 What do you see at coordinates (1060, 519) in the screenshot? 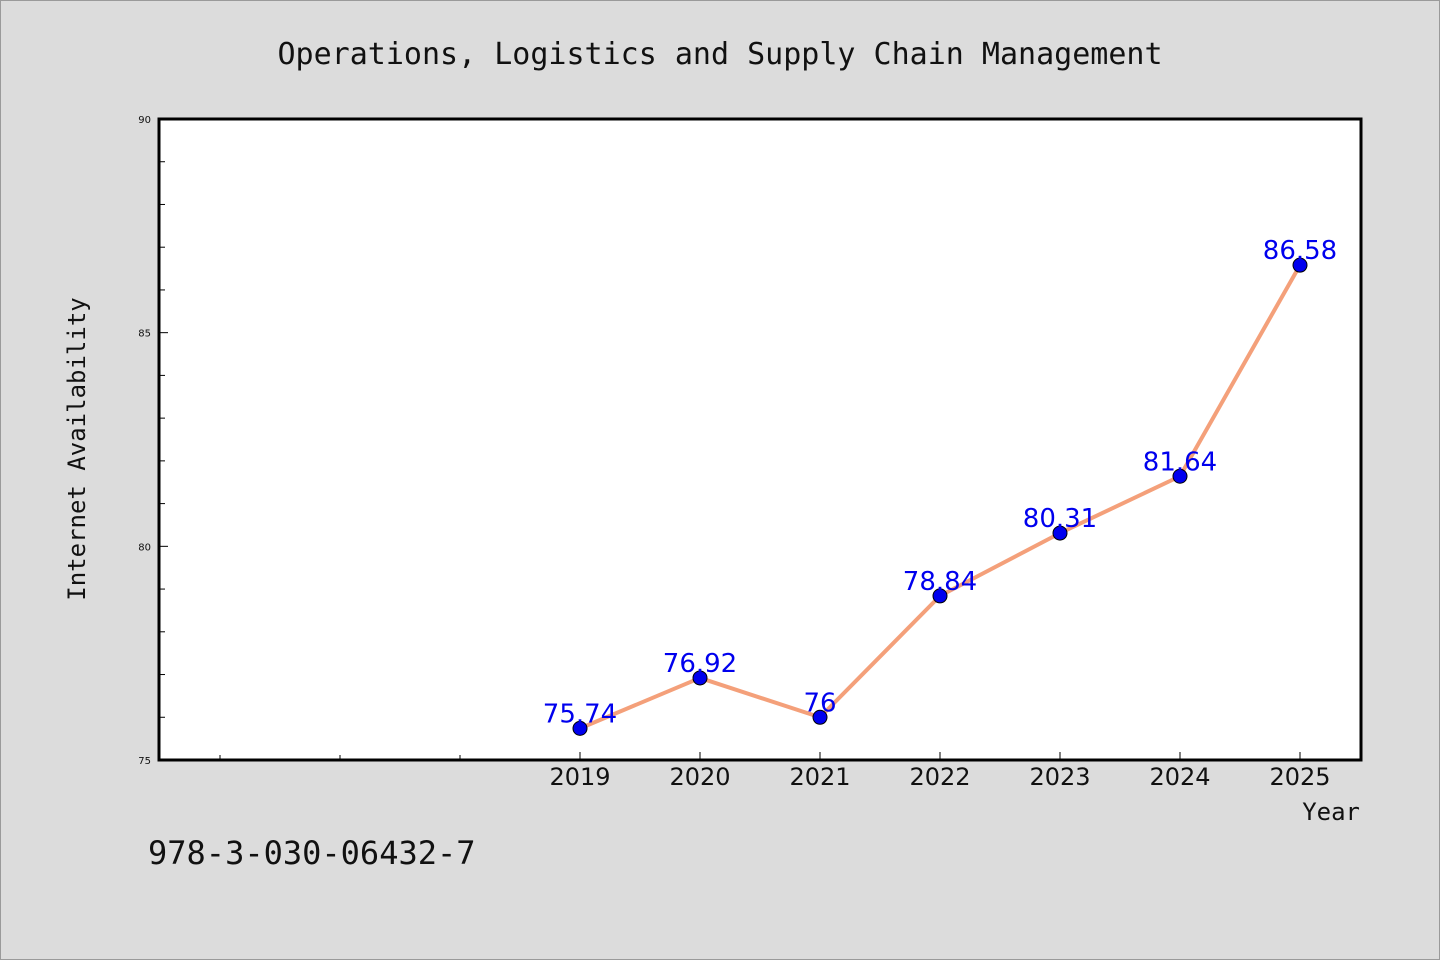
I see `data-label: 80.31` at bounding box center [1060, 519].